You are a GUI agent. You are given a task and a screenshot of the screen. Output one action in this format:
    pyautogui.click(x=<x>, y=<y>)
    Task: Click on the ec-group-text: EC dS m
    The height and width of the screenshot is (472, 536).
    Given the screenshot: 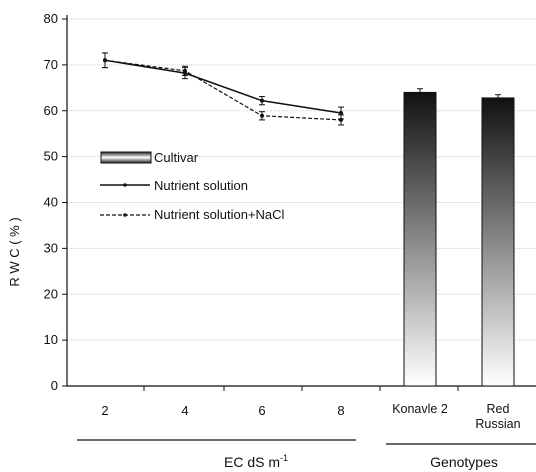 What is the action you would take?
    pyautogui.click(x=252, y=462)
    